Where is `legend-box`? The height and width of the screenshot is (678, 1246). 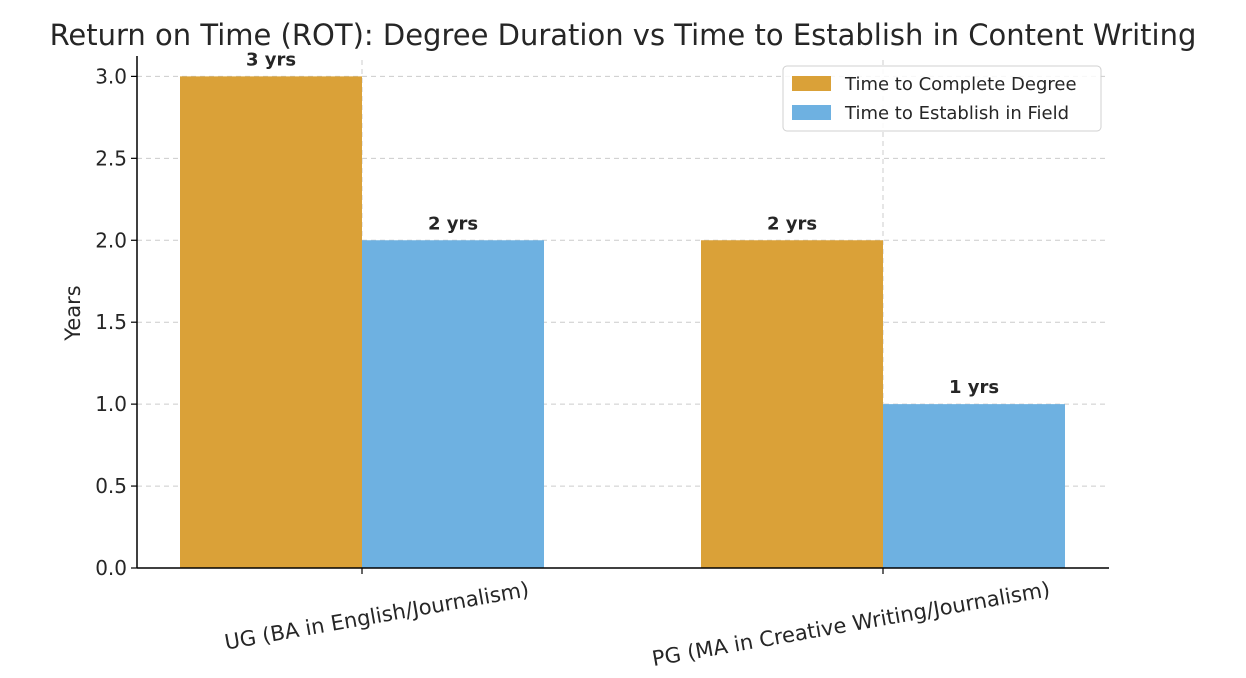 legend-box is located at coordinates (942, 98).